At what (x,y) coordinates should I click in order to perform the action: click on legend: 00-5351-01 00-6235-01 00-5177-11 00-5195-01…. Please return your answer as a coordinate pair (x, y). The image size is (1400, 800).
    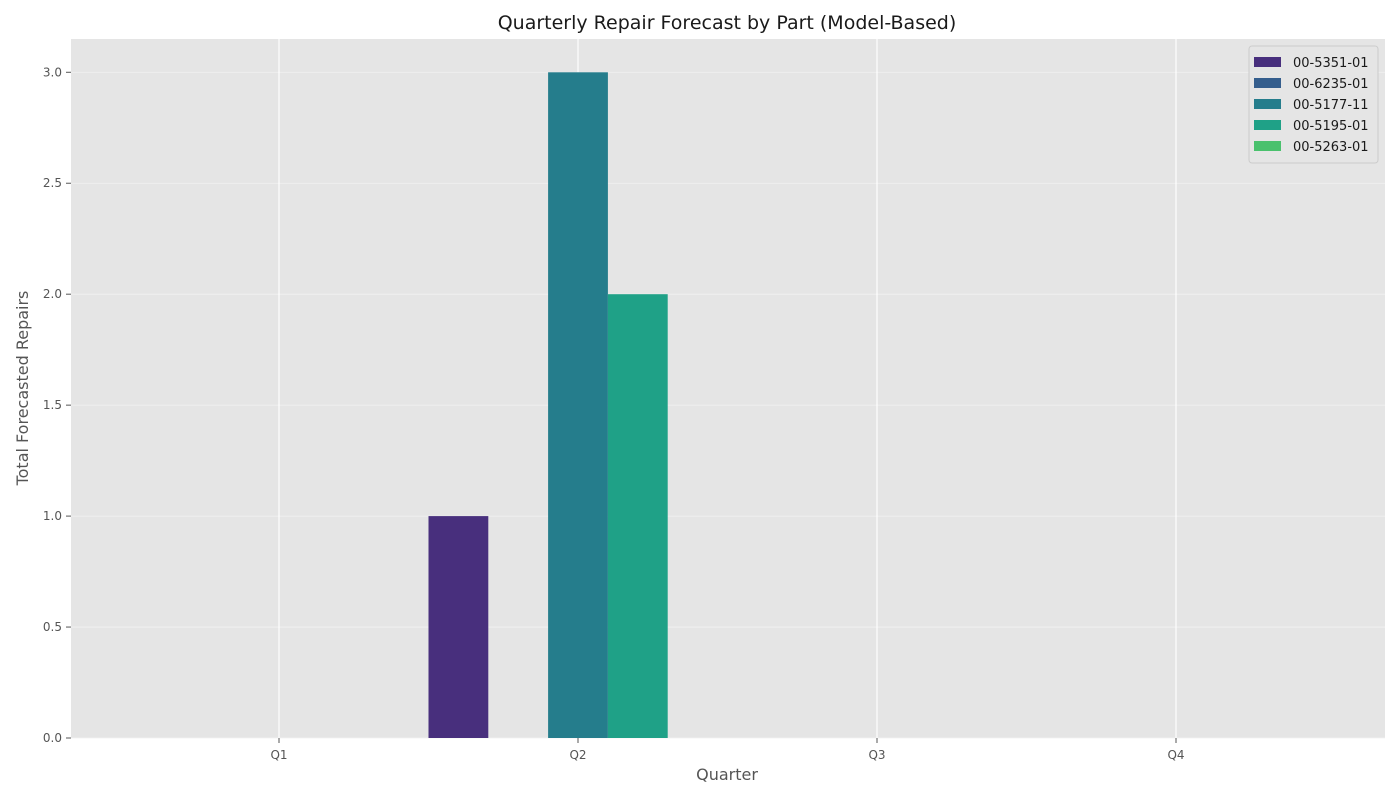
    Looking at the image, I should click on (1313, 104).